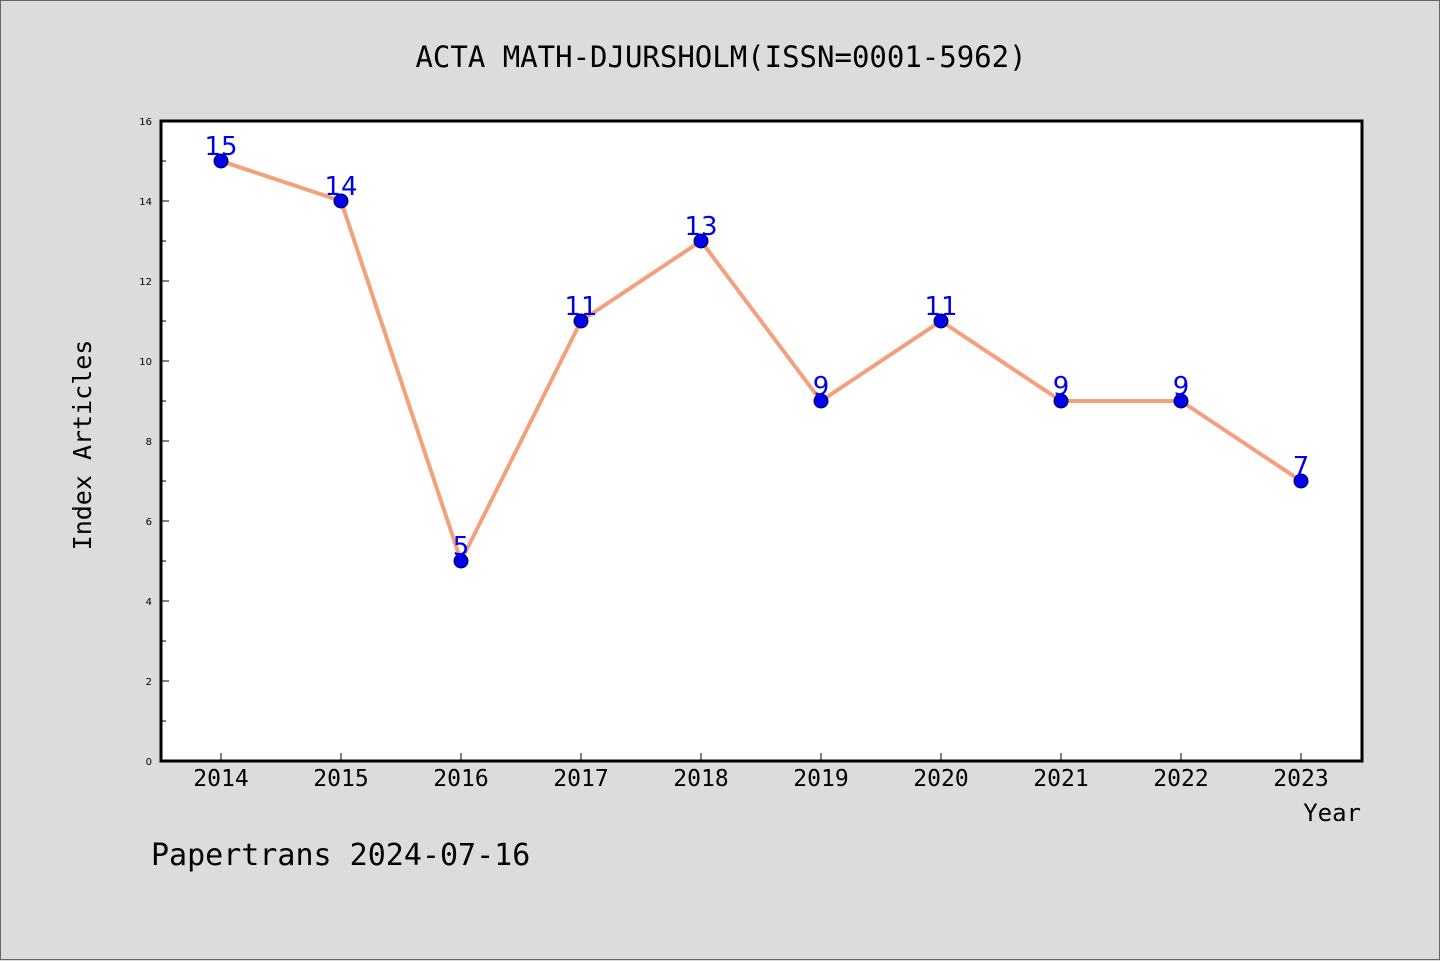 The width and height of the screenshot is (1440, 961). Describe the element at coordinates (700, 227) in the screenshot. I see `data-label: 13` at that location.